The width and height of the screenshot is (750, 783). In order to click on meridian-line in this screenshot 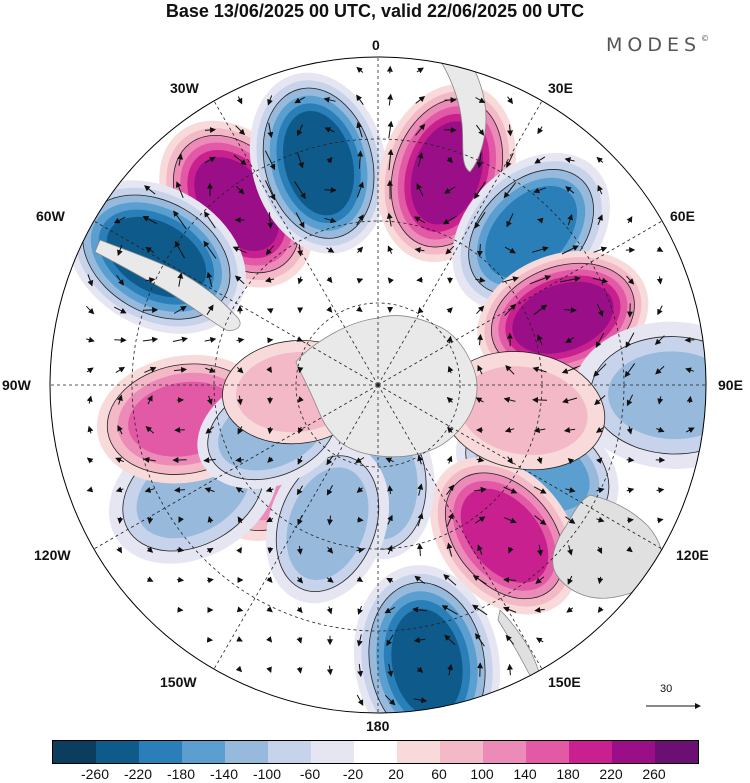, I will do `click(236, 467)`.